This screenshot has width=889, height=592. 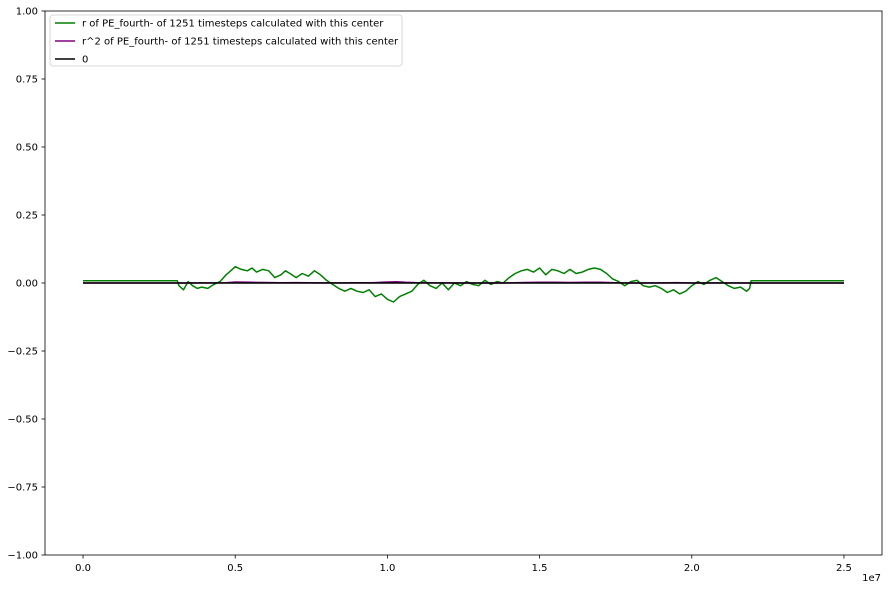 I want to click on y-tick-label: 0.75, so click(x=27, y=80).